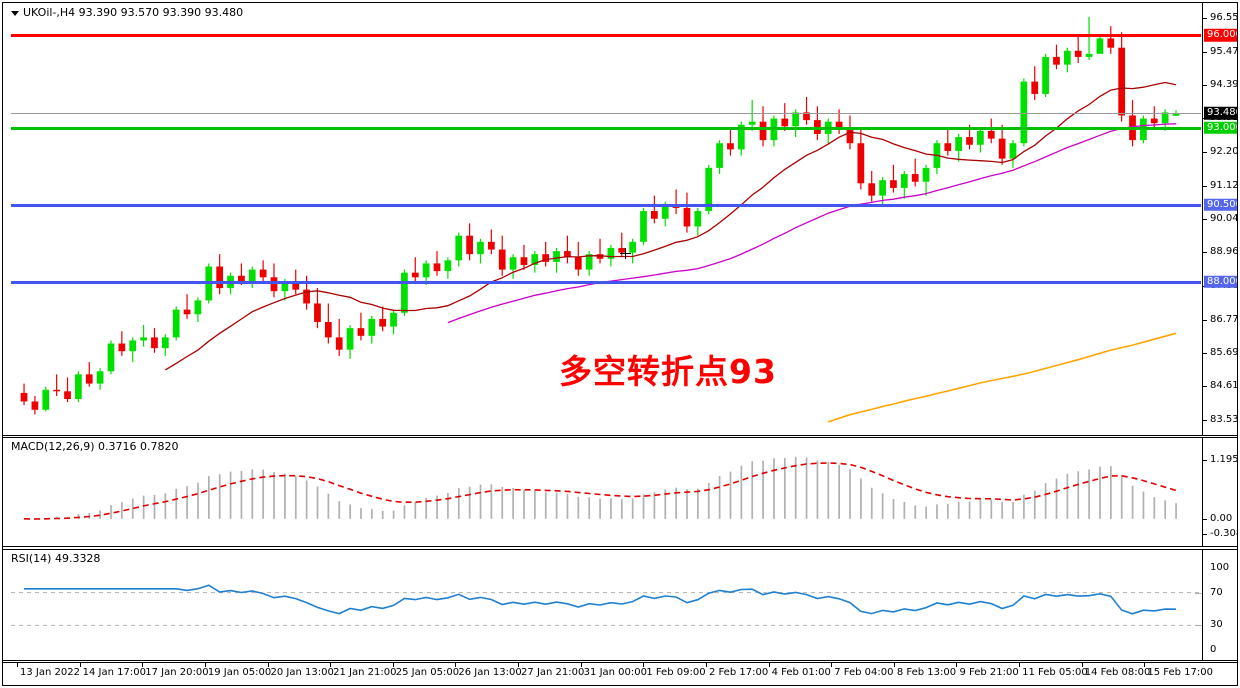 This screenshot has height=688, width=1240. I want to click on time-tick-label: 15 Feb 17:00, so click(1180, 672).